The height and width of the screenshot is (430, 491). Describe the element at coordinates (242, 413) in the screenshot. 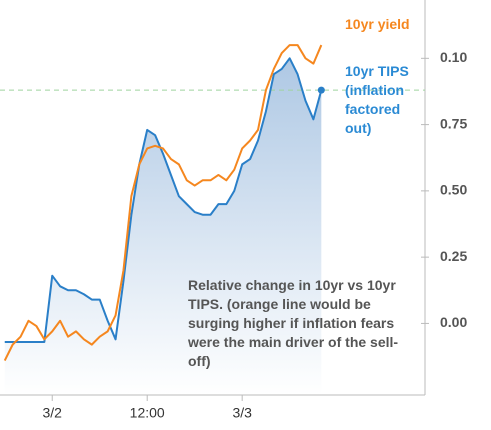

I see `x-tick-label: 3/3` at that location.